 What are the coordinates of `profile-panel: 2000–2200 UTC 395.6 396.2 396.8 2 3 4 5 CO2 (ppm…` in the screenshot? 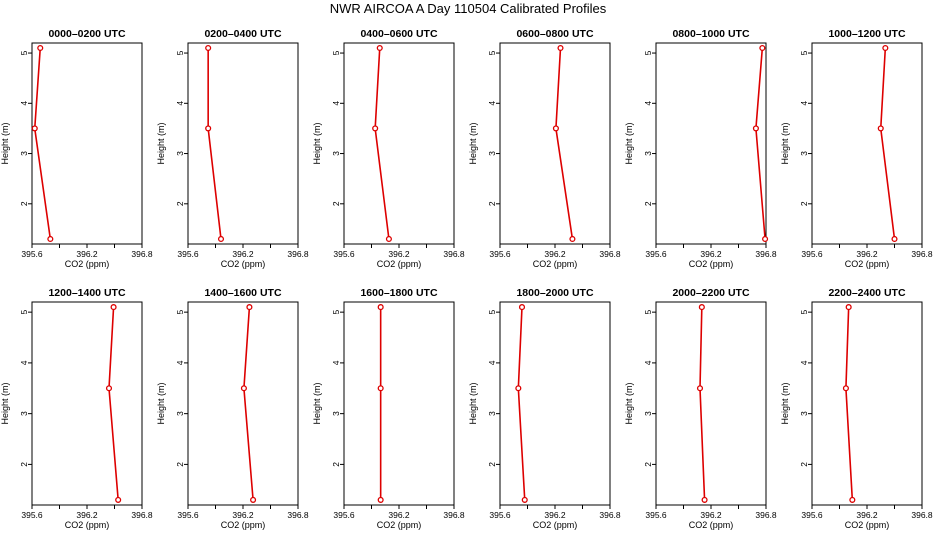 It's located at (700, 408).